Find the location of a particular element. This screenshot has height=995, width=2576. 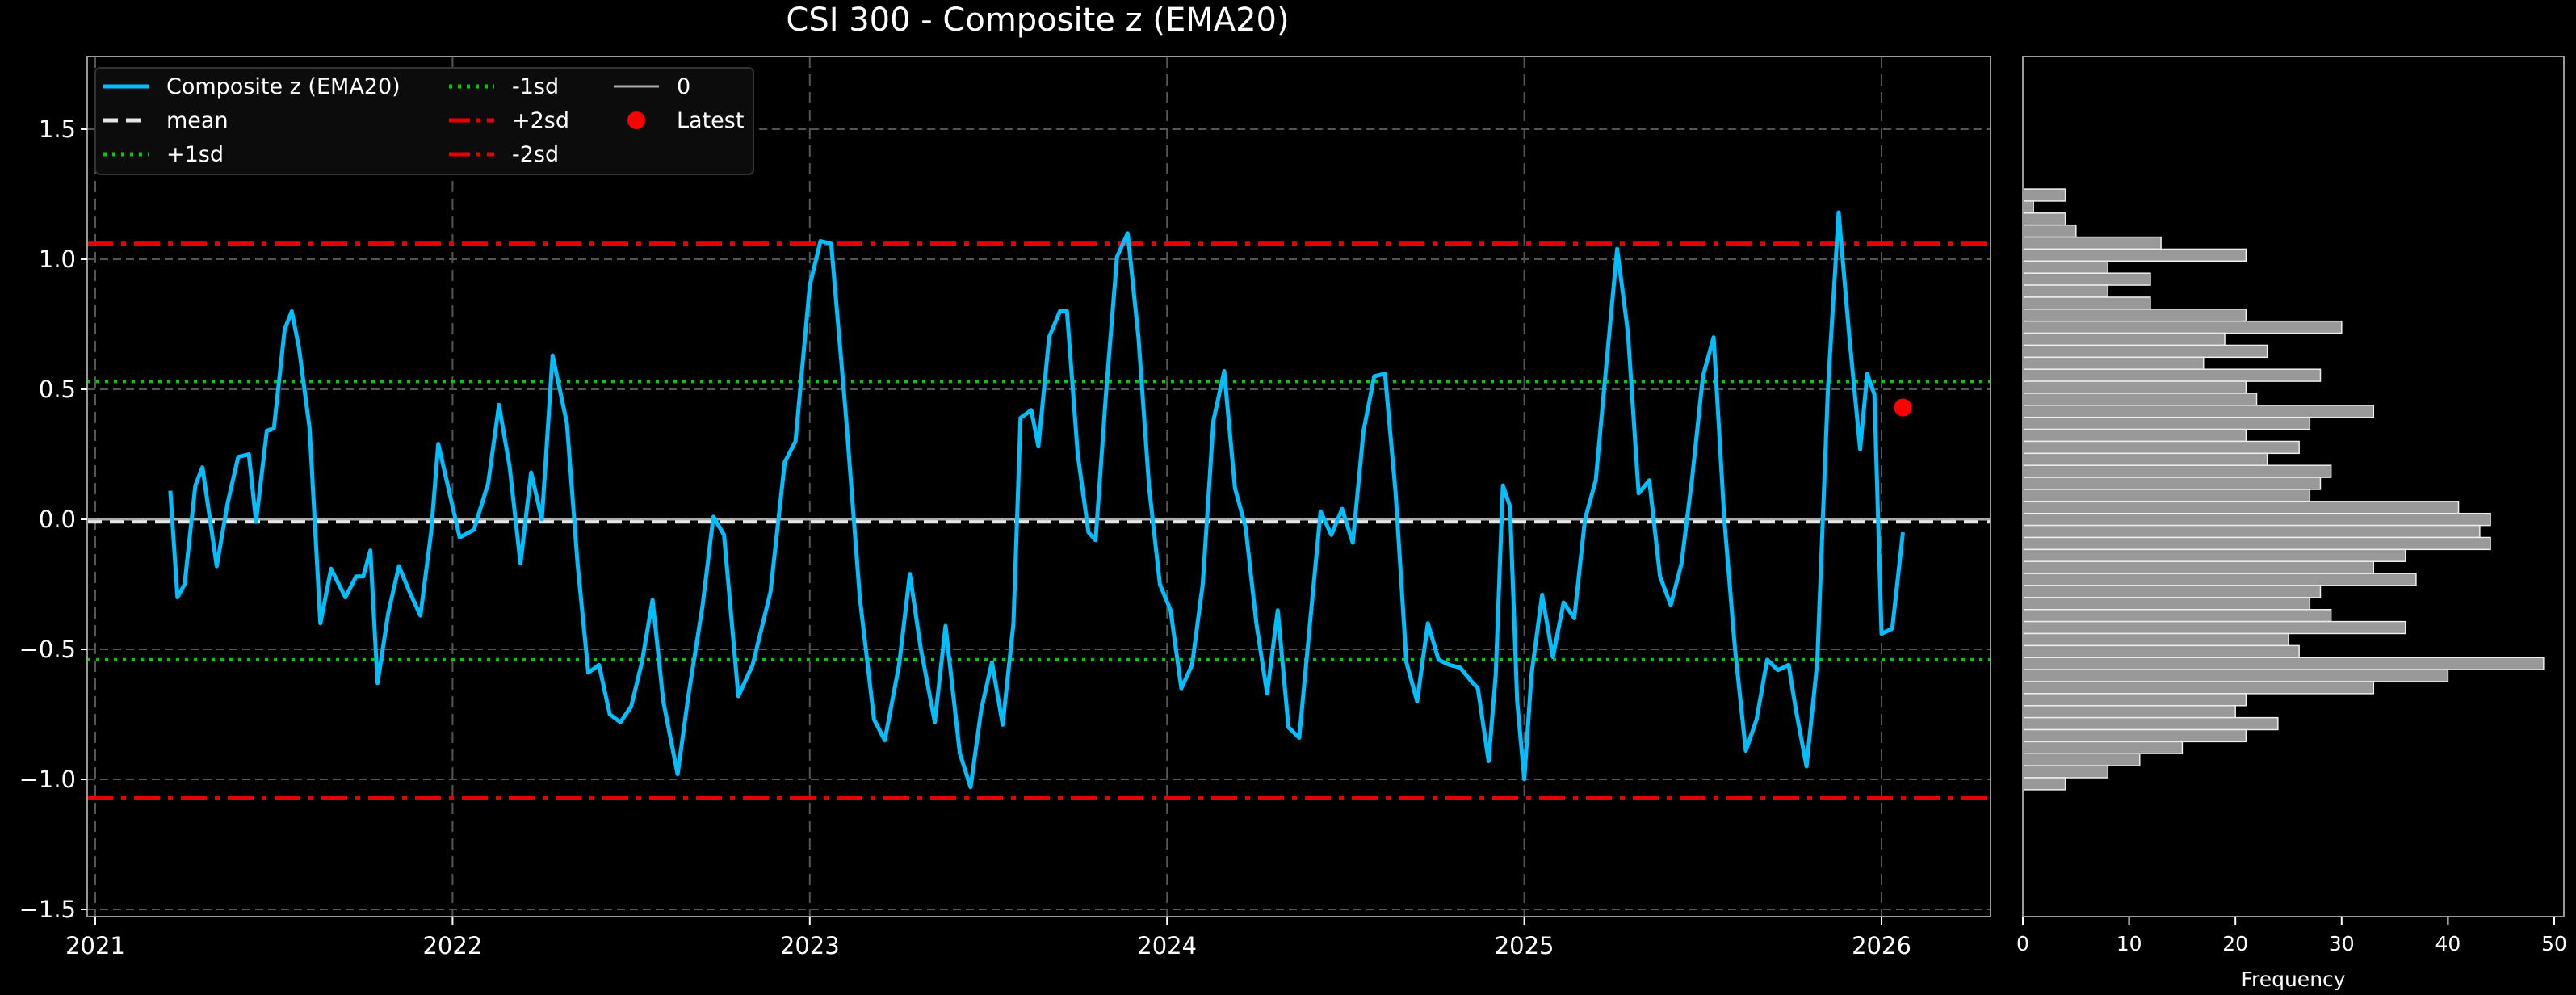

y-tick-label: 1.0 is located at coordinates (57, 259).